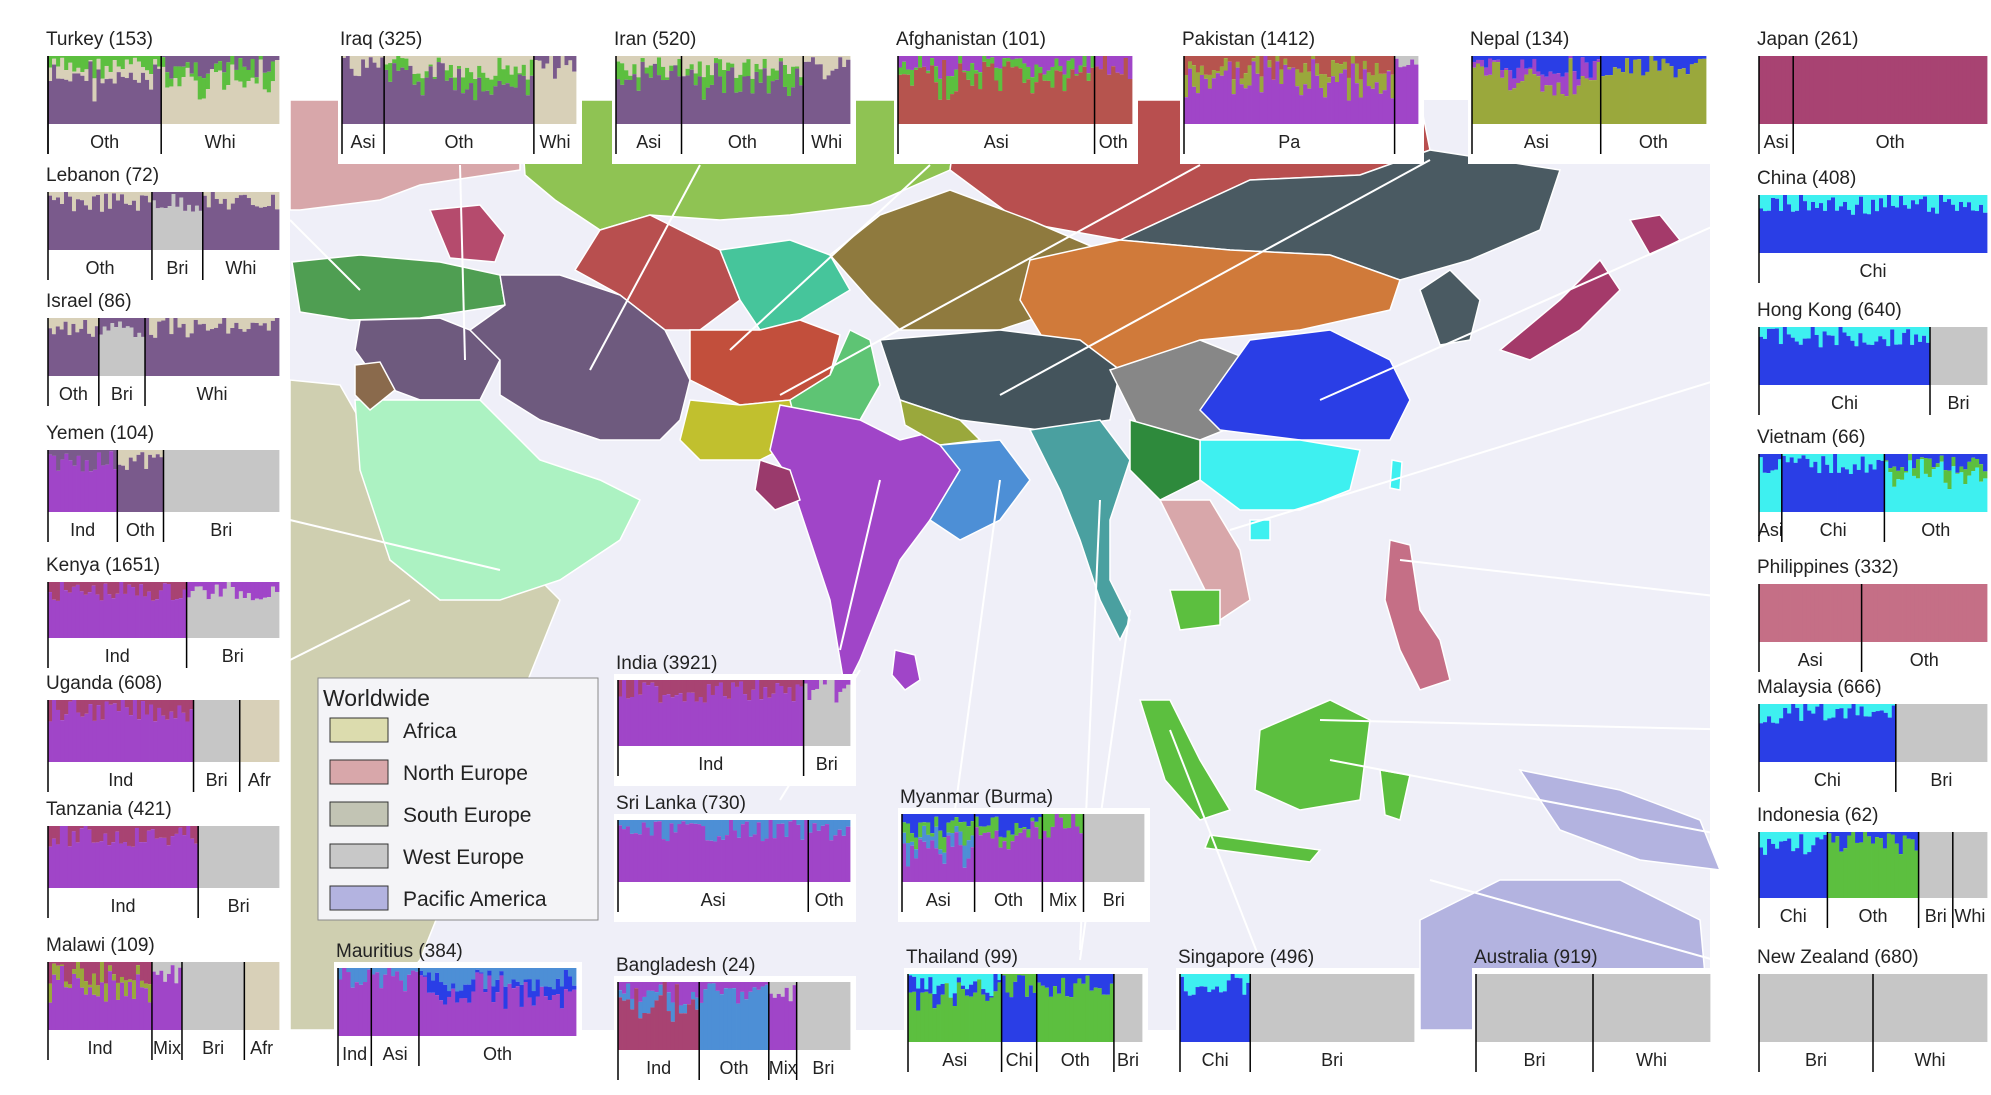 The height and width of the screenshot is (1095, 1991). I want to click on panel-title: Lebanon (72), so click(102, 175).